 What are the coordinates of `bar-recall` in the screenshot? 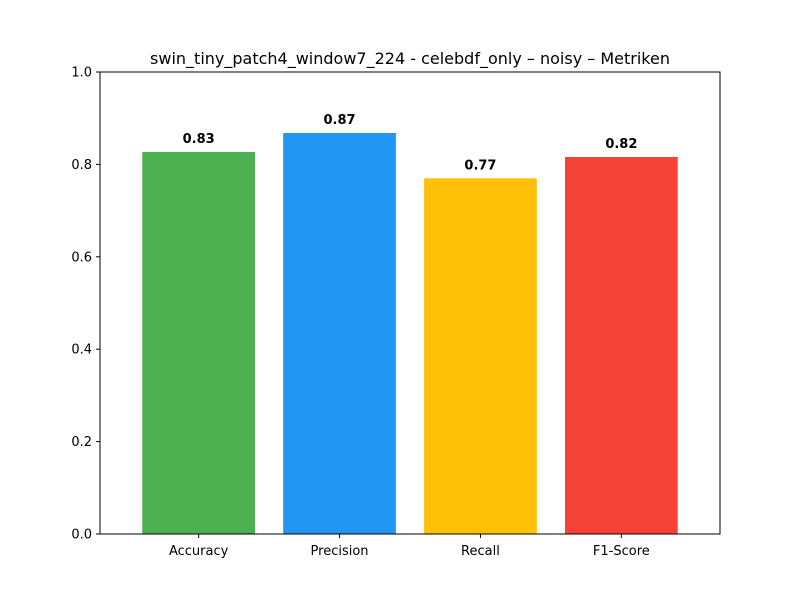 It's located at (480, 356).